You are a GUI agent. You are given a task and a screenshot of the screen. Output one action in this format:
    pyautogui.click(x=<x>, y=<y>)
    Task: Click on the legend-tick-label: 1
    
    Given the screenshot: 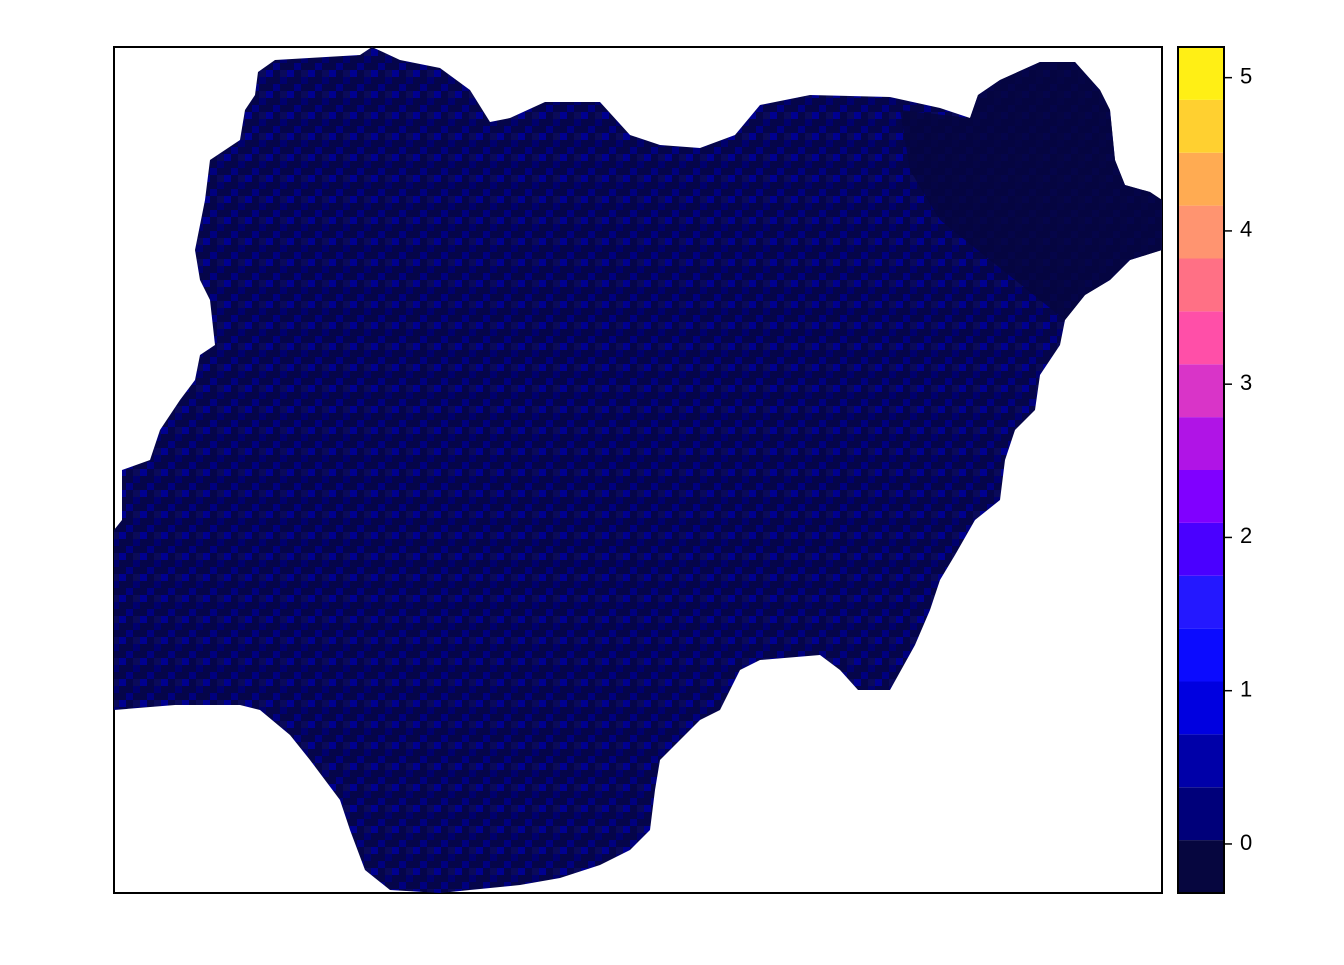 What is the action you would take?
    pyautogui.click(x=1246, y=689)
    